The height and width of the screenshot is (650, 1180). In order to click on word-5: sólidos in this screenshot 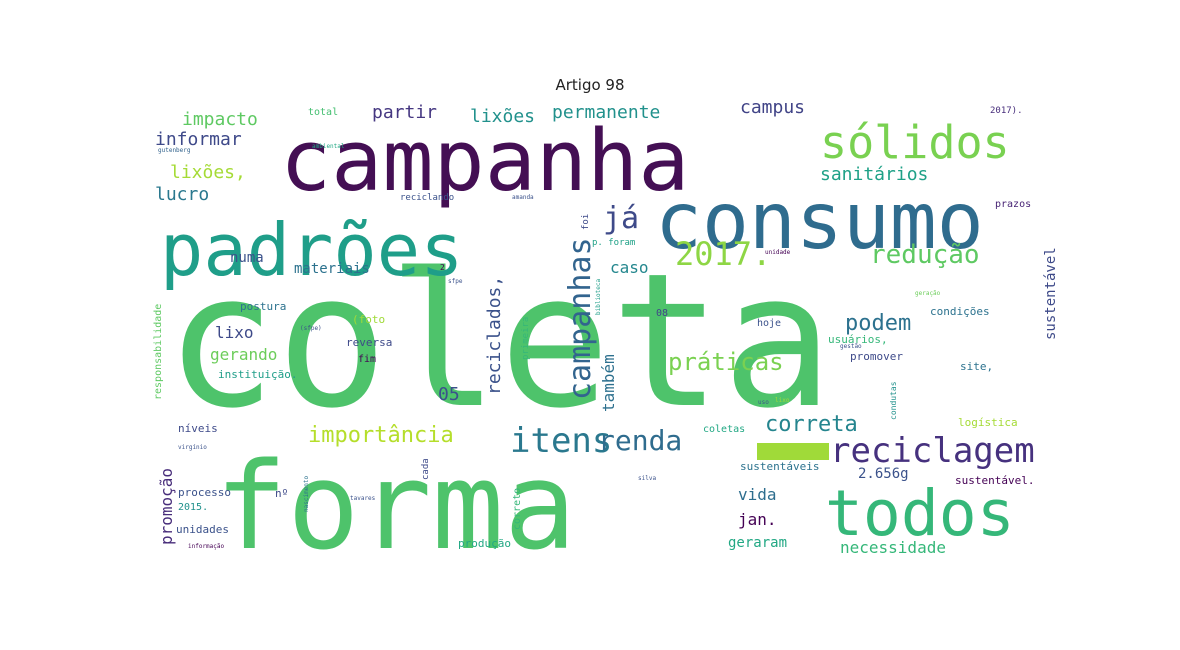, I will do `click(915, 142)`.